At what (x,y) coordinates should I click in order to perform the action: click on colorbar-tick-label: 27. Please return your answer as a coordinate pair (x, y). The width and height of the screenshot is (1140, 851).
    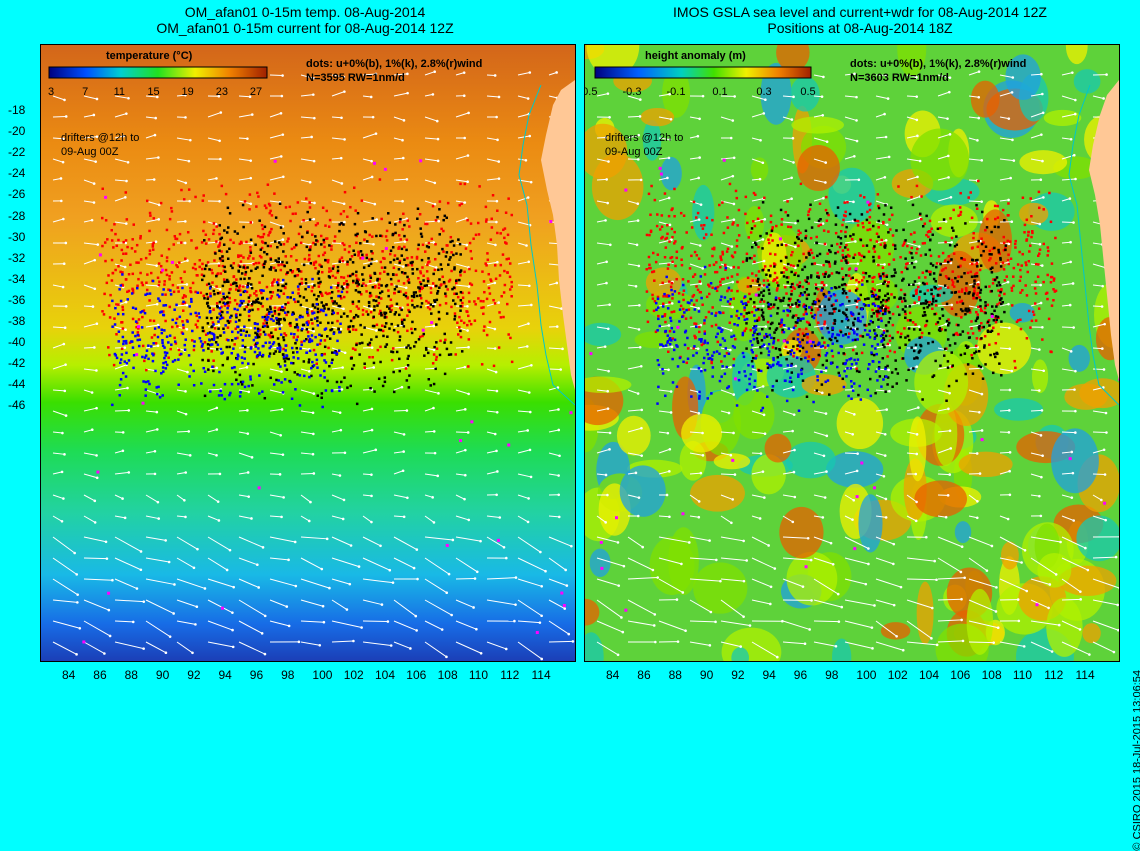
    Looking at the image, I should click on (256, 92).